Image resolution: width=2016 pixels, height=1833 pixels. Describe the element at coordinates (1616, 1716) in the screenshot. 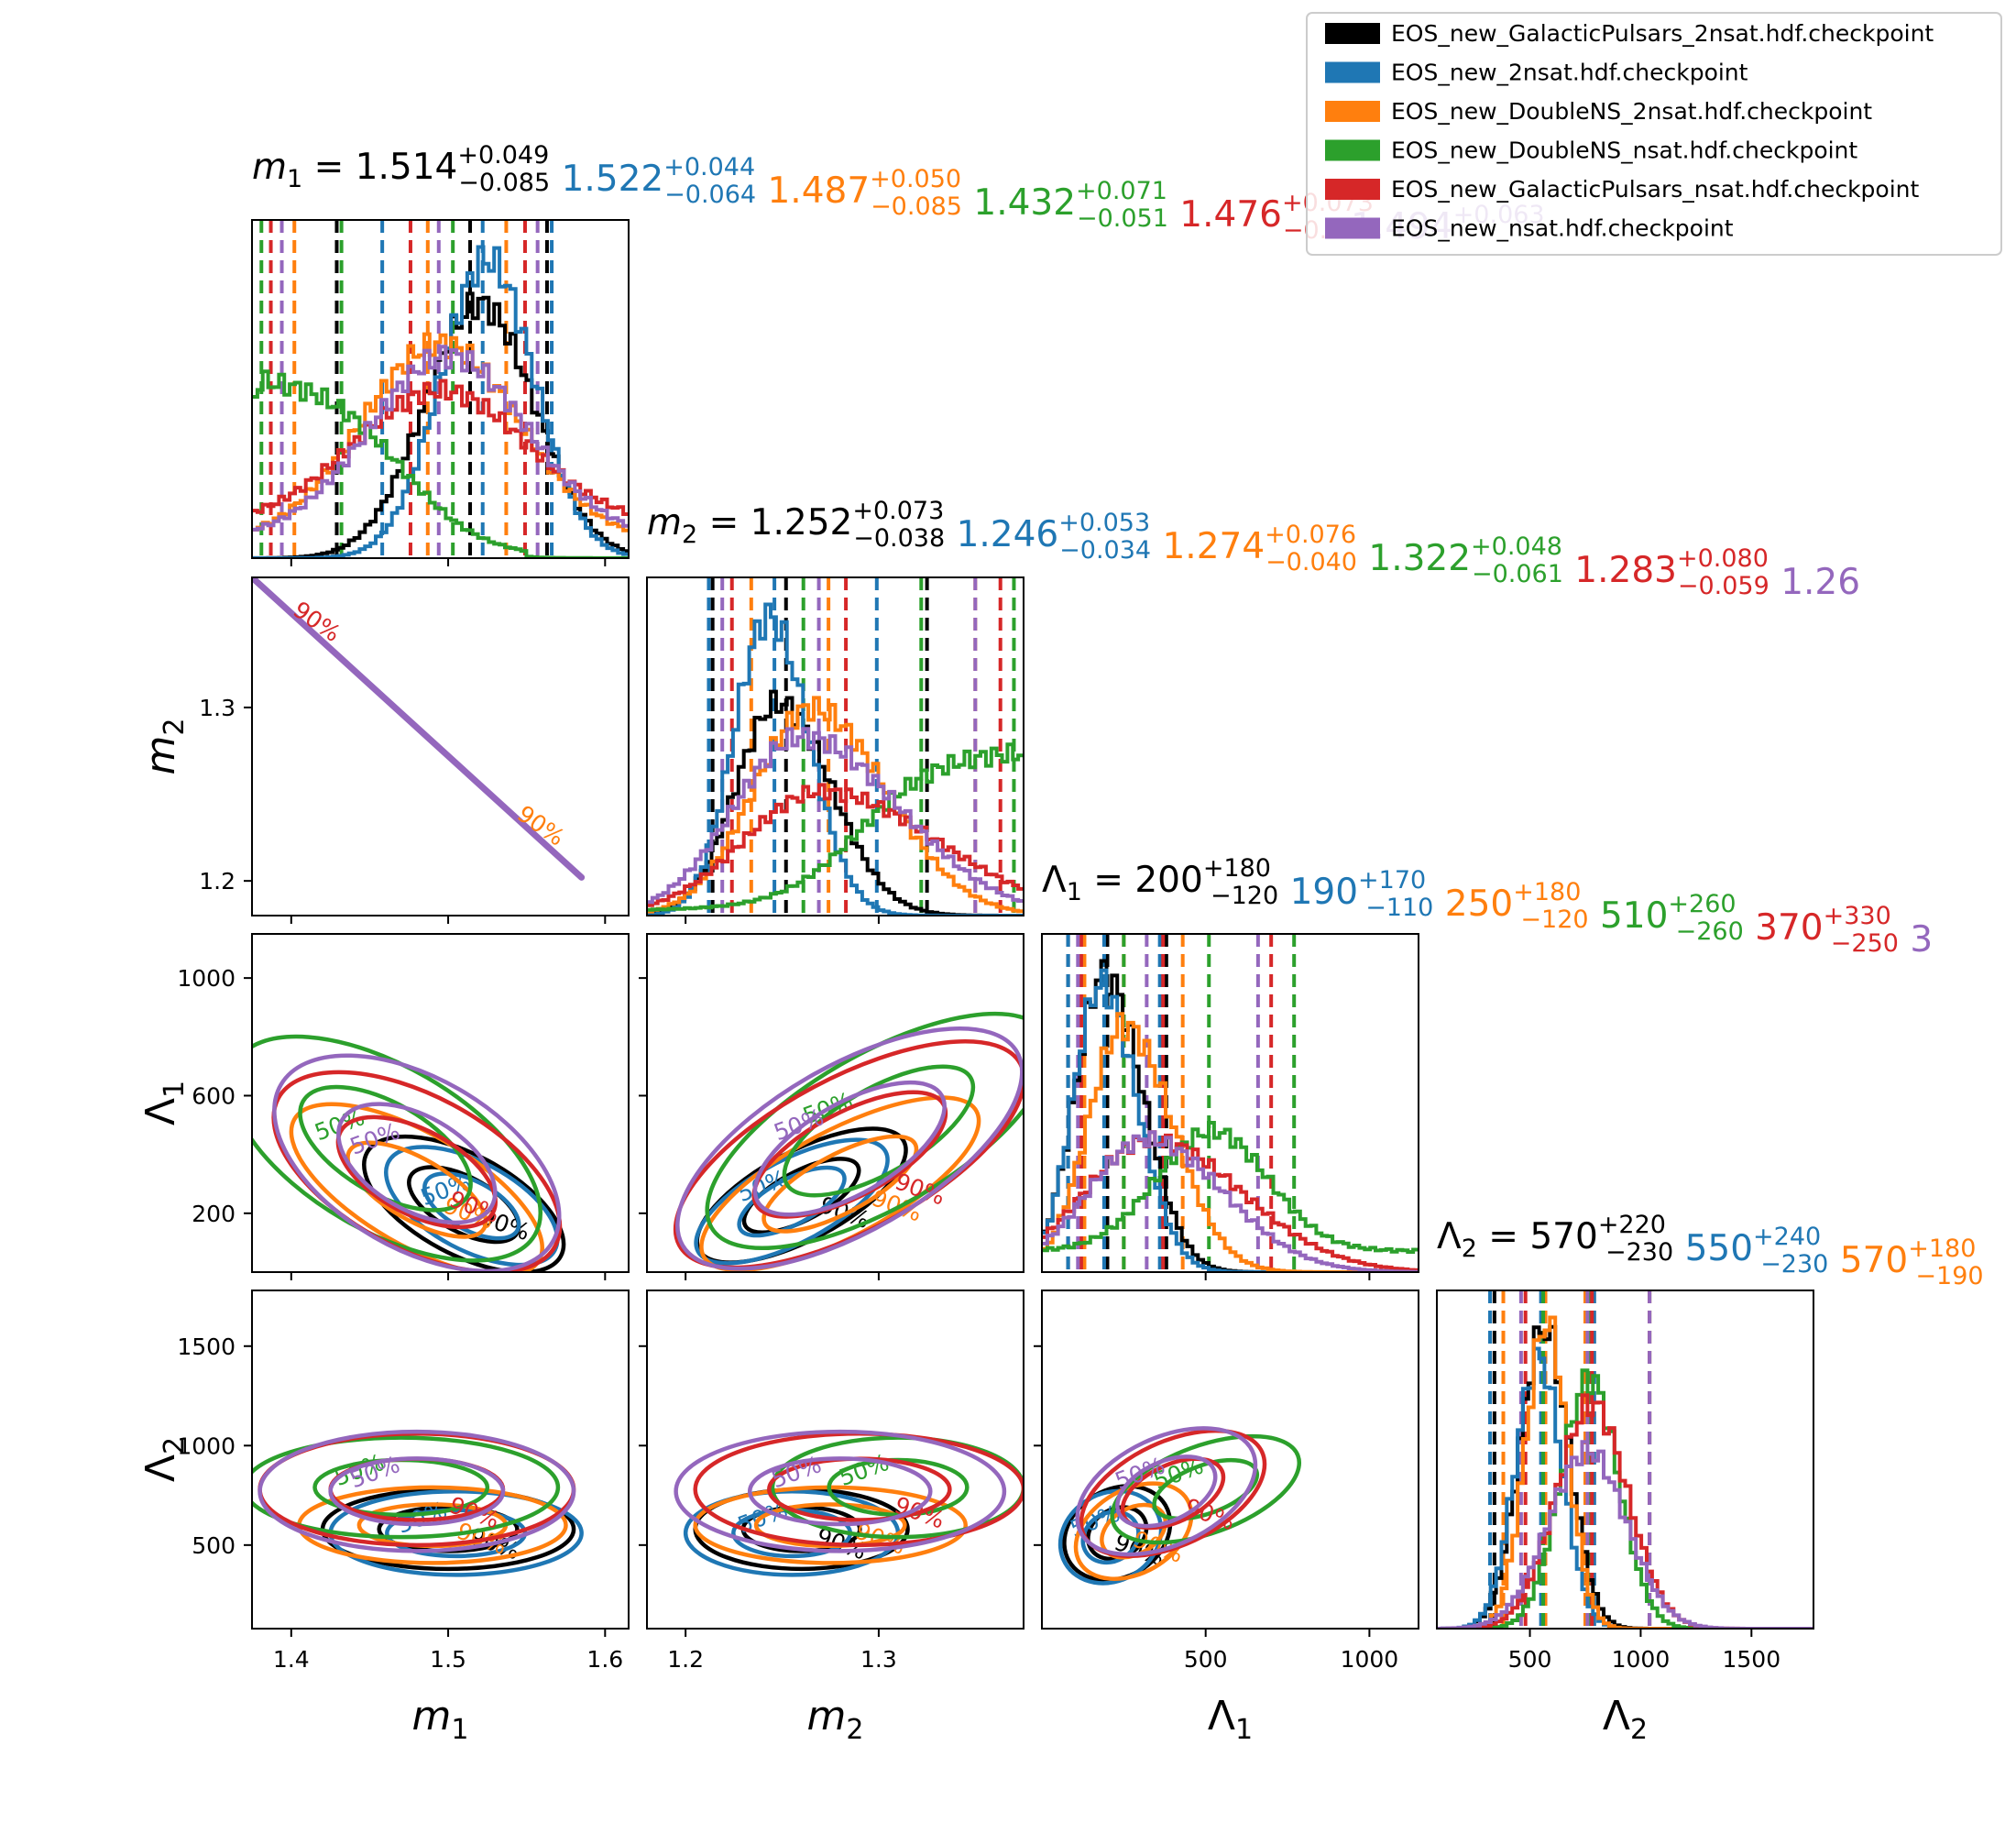

I see `xlabel-L2-symbol: Λ` at that location.